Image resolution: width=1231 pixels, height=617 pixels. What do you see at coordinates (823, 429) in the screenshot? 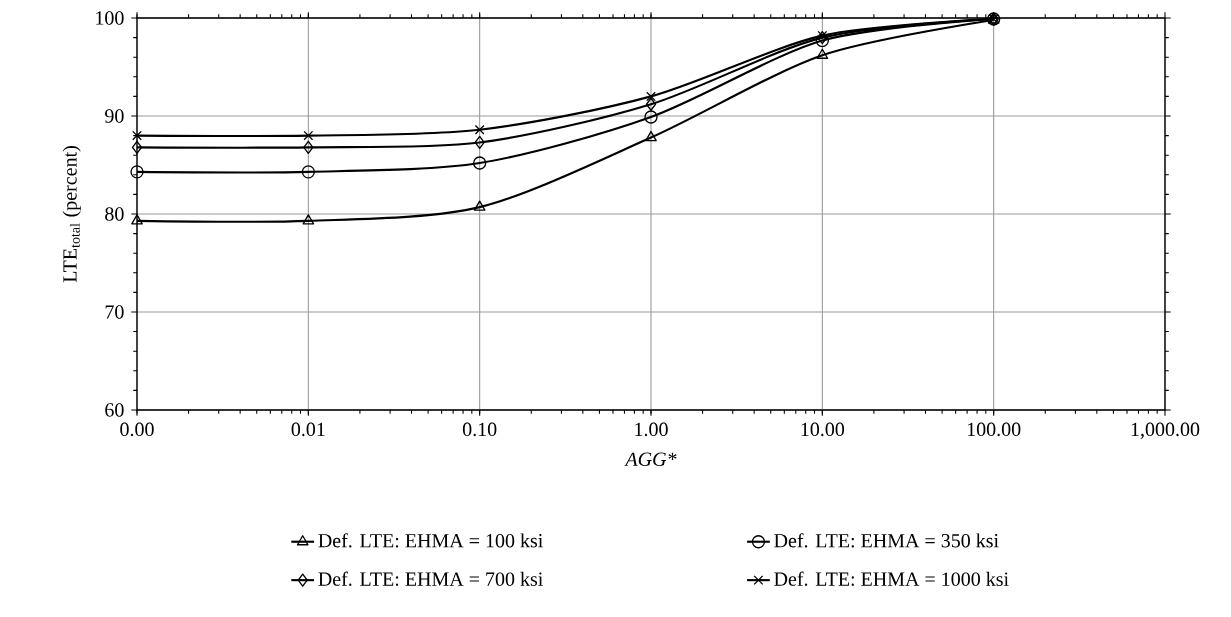
I see `x-tick-label: 10.00` at bounding box center [823, 429].